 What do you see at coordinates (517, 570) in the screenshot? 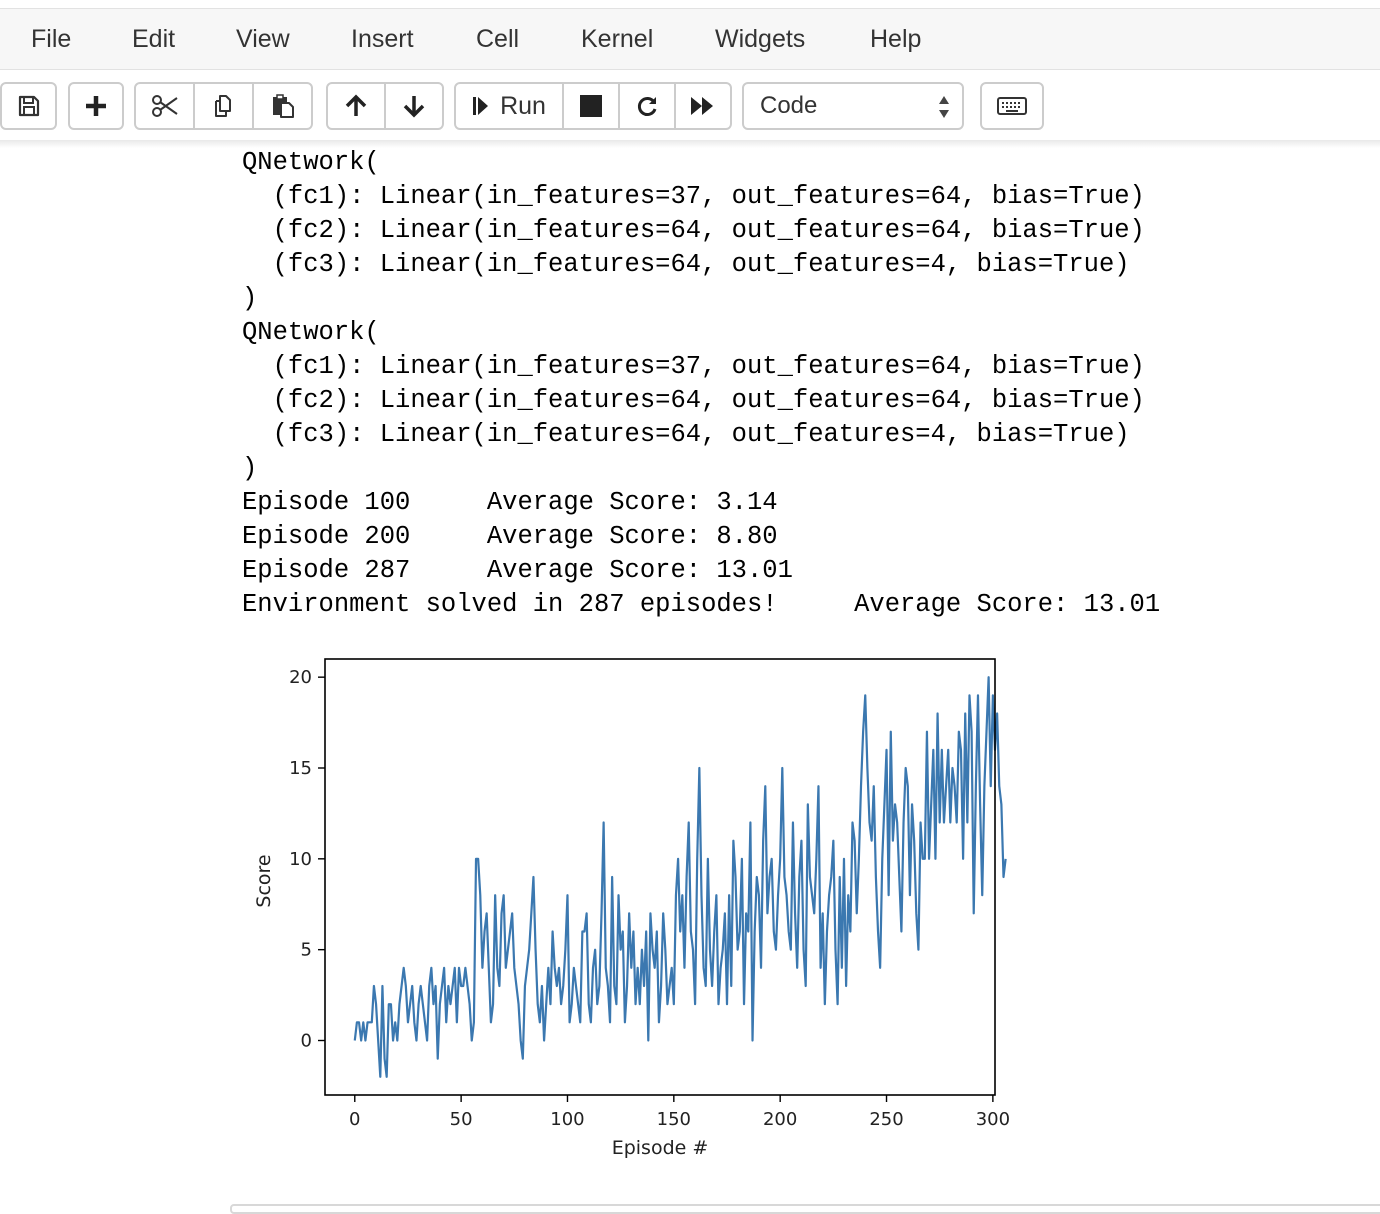
I see `output-line: Episode 287 Average Score: 13.01` at bounding box center [517, 570].